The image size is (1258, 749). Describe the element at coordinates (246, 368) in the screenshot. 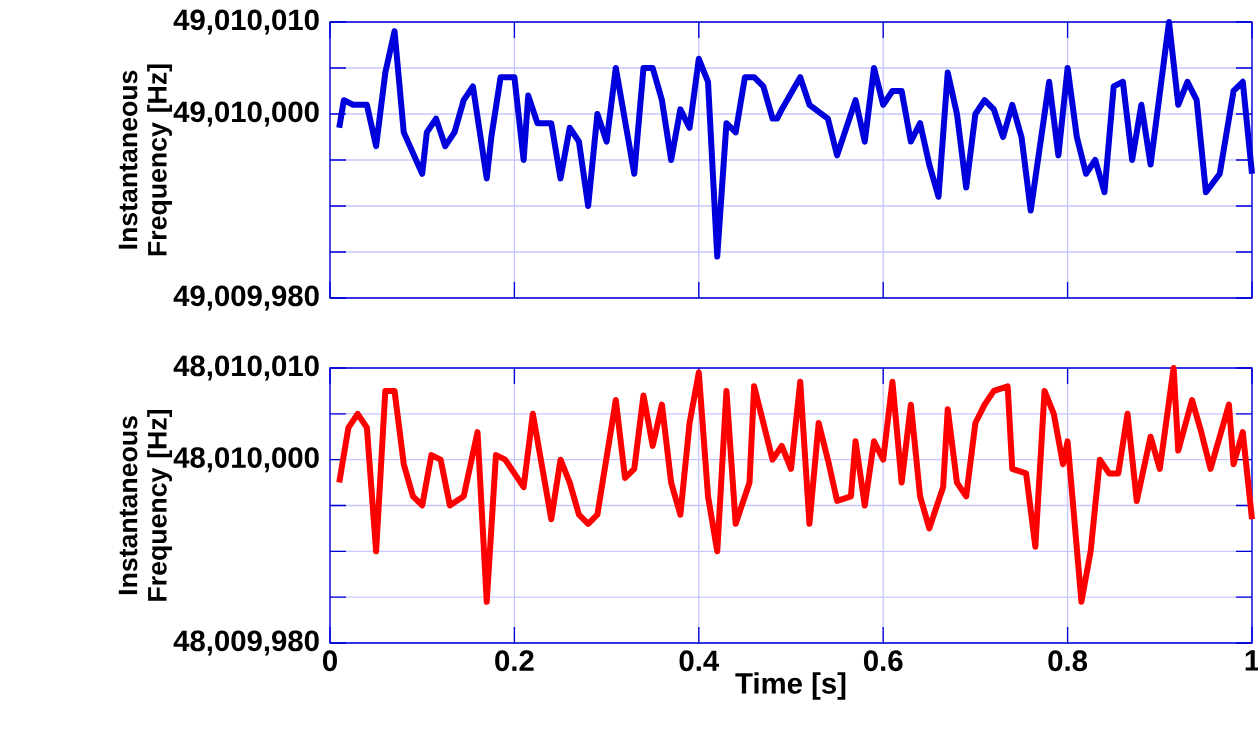

I see `y-tick-label: 48,010,010` at that location.